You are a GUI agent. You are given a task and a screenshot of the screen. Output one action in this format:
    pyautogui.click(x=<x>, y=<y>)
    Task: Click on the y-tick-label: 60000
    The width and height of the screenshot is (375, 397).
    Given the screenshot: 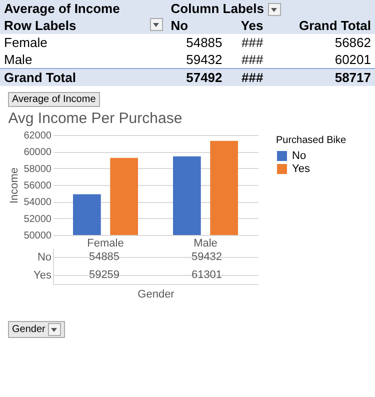 What is the action you would take?
    pyautogui.click(x=38, y=152)
    